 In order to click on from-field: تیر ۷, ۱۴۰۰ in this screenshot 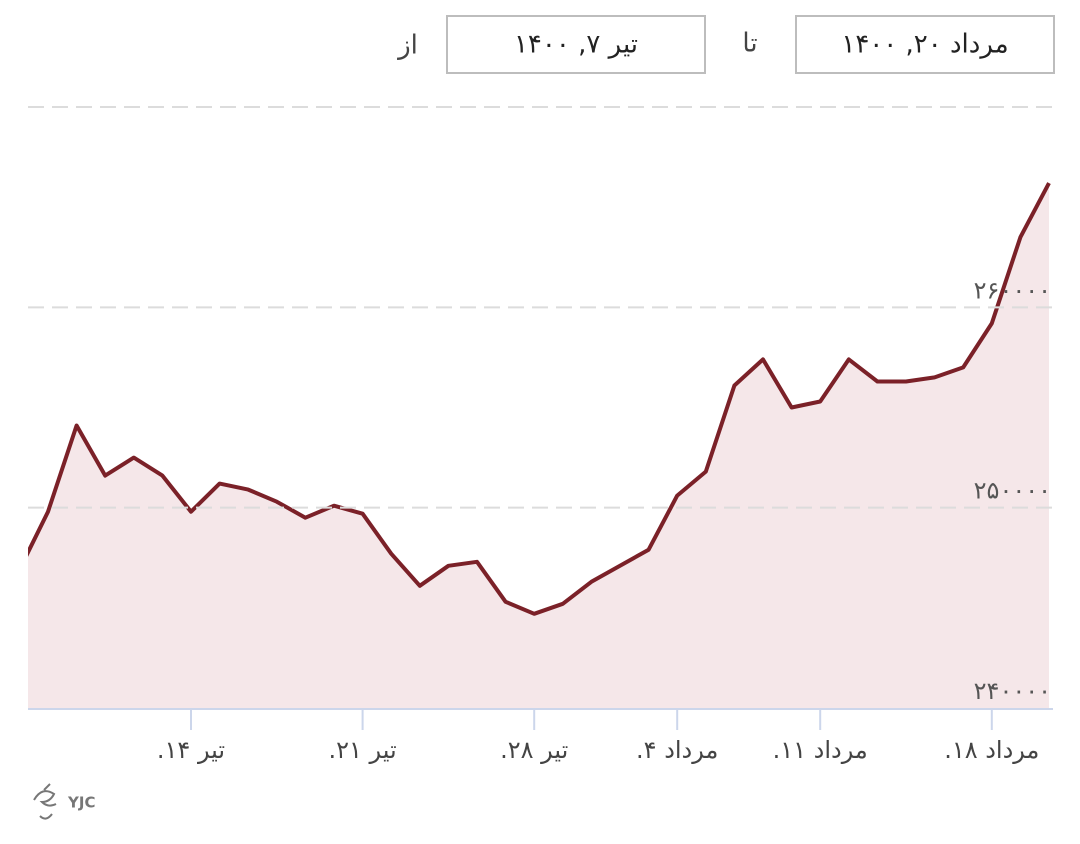, I will do `click(576, 44)`.